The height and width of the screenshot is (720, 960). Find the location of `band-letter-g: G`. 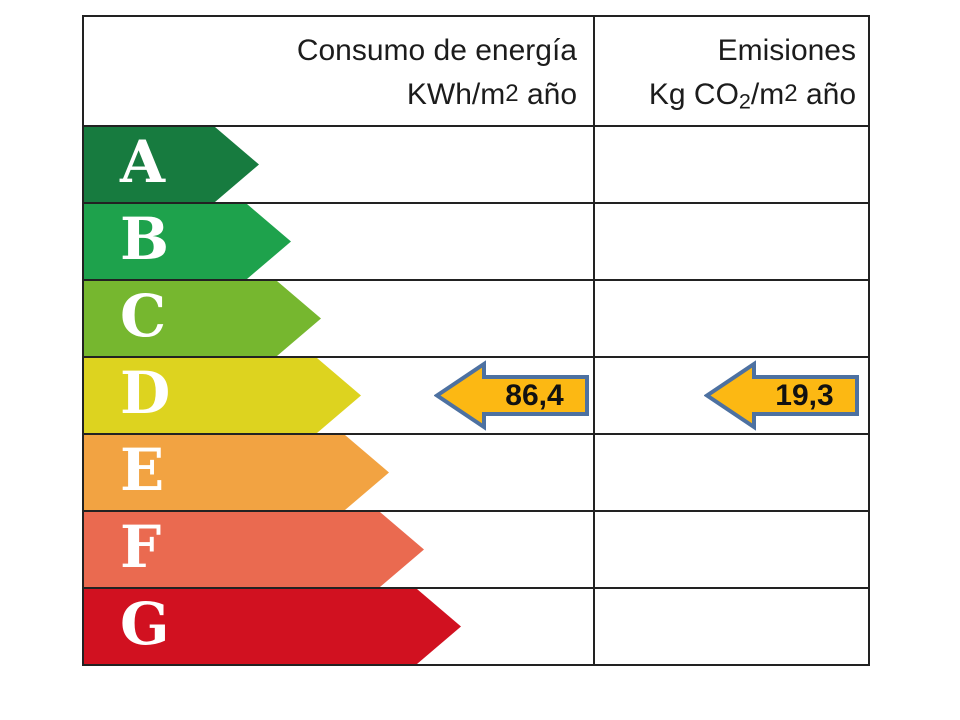

band-letter-g: G is located at coordinates (145, 623).